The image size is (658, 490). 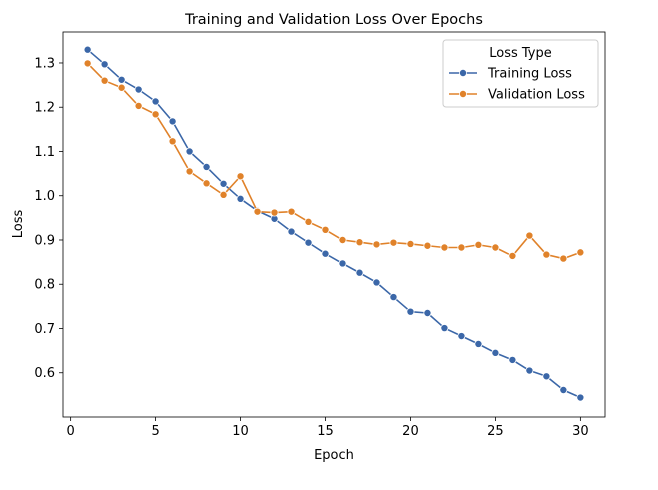 What do you see at coordinates (44, 285) in the screenshot?
I see `y-tick-label: 0.8` at bounding box center [44, 285].